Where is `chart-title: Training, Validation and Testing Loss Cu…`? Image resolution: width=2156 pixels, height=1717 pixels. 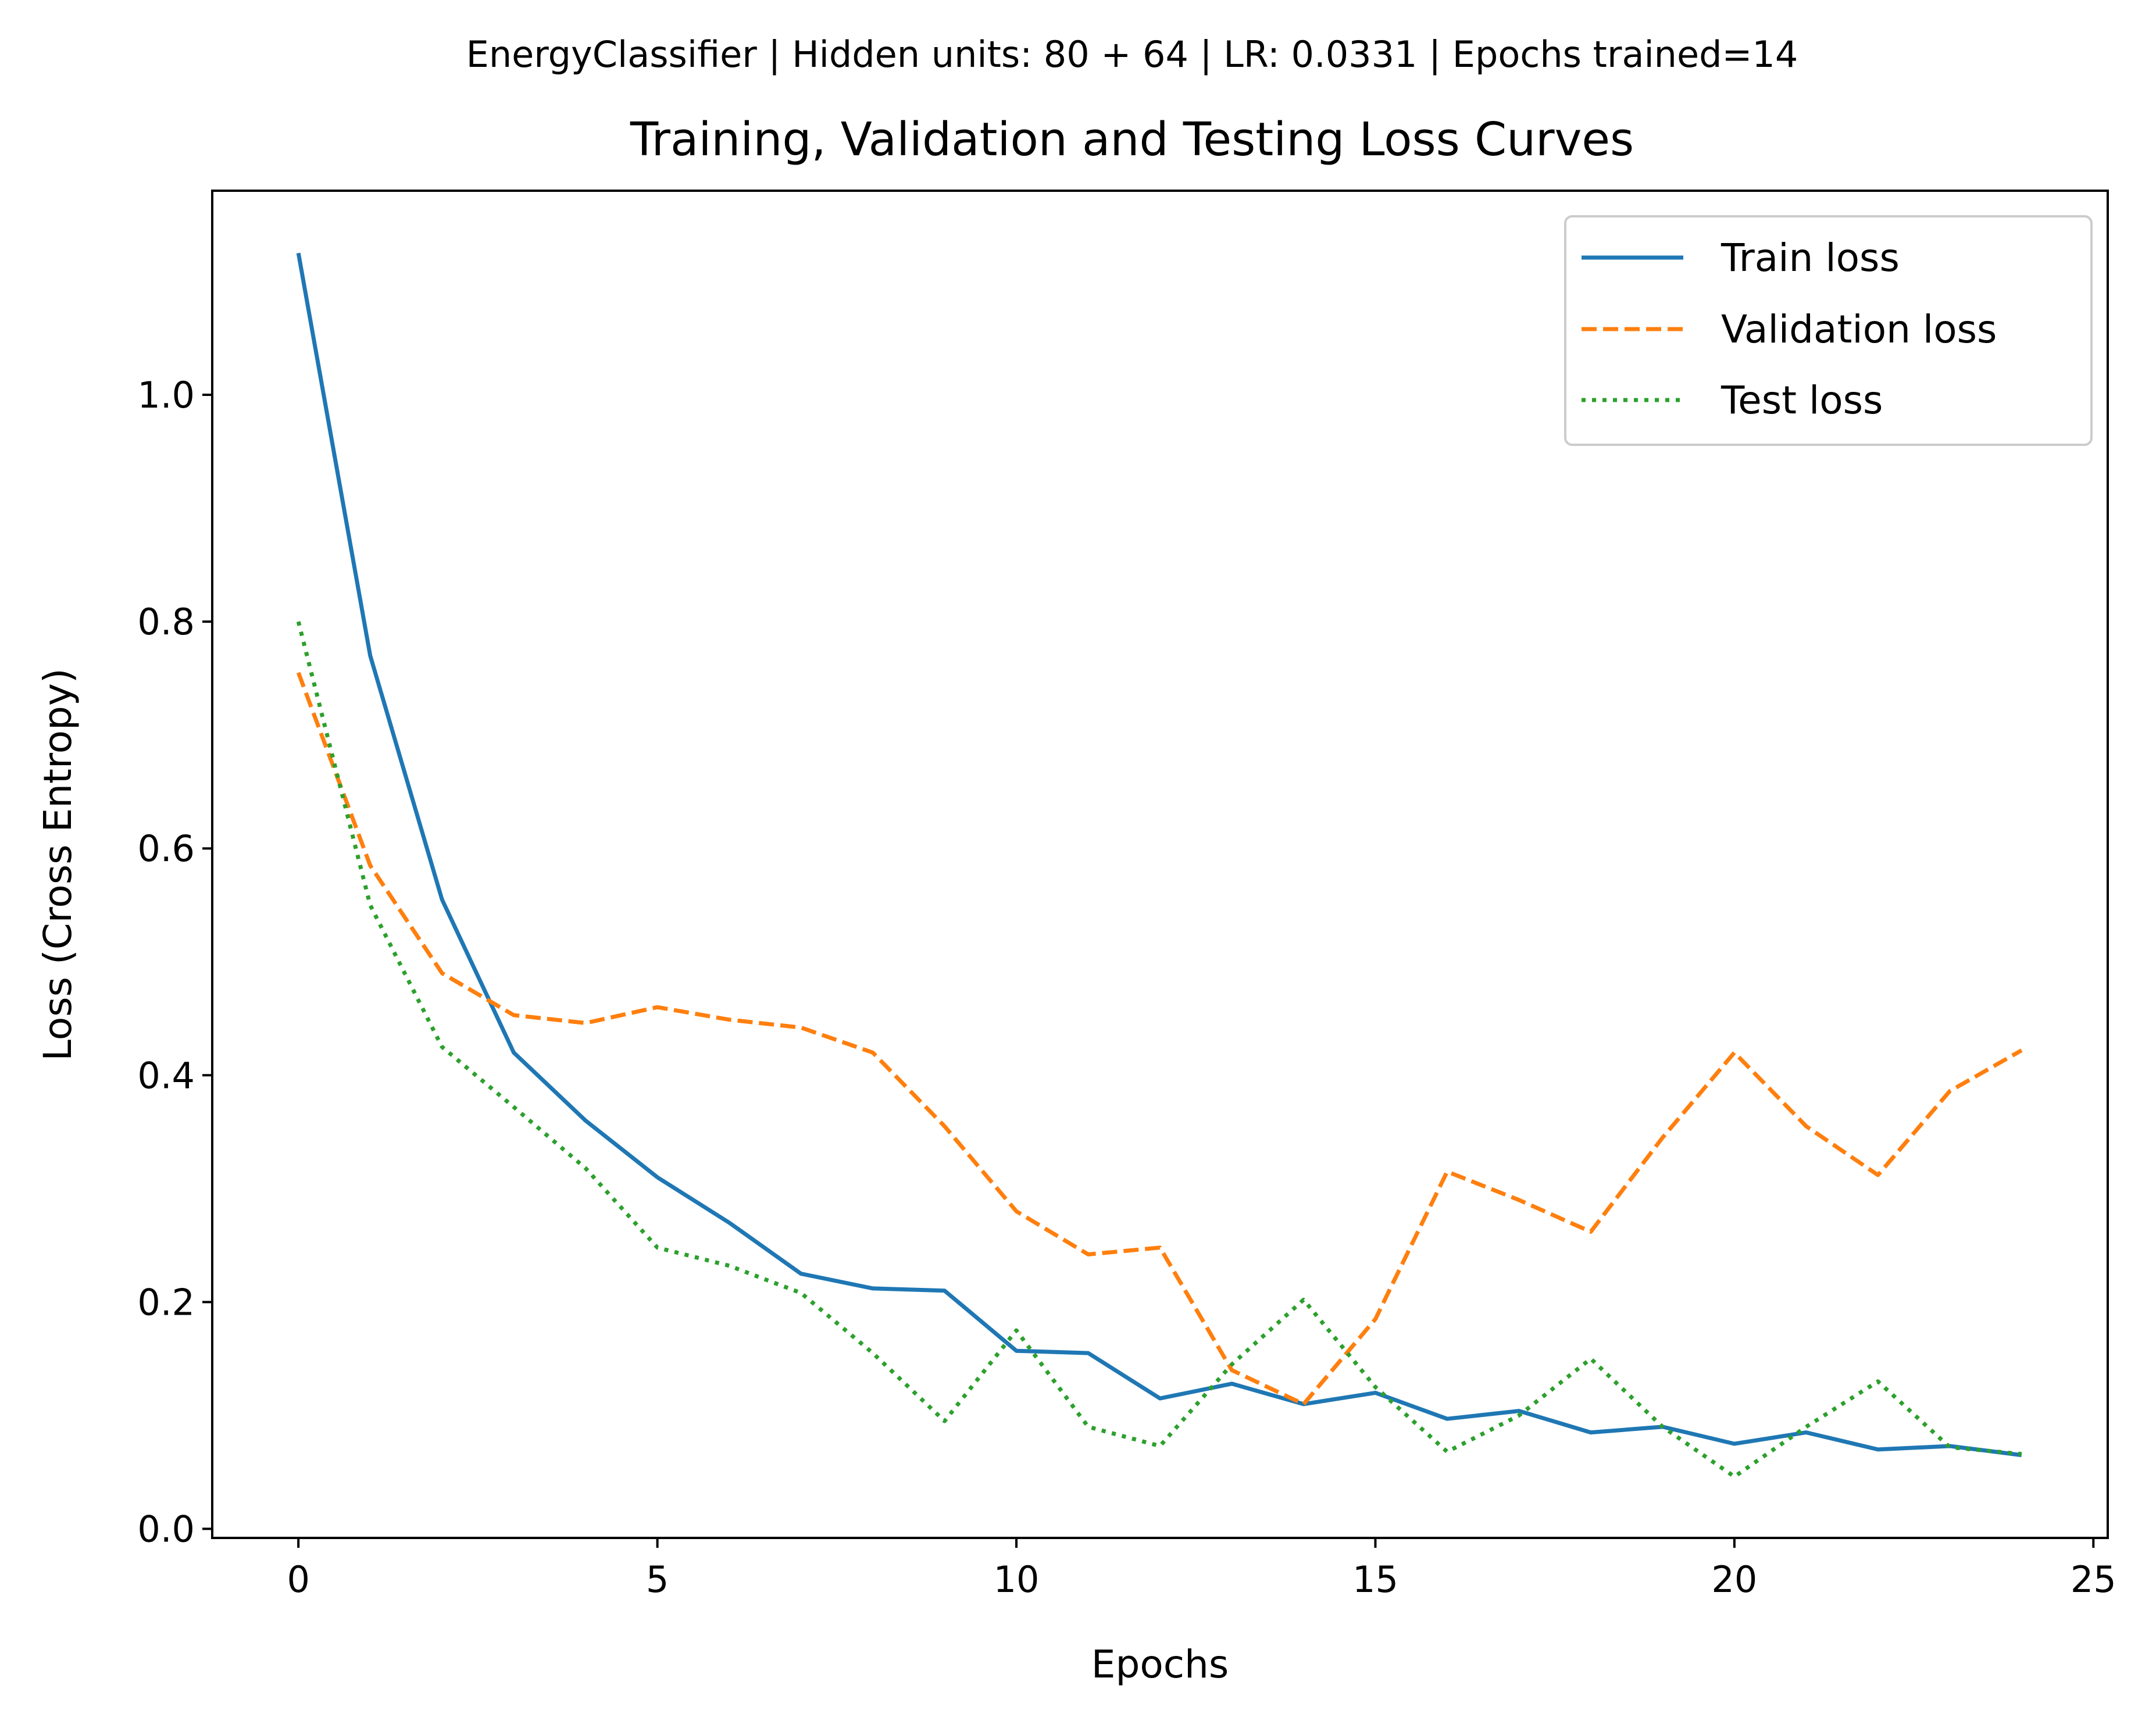 chart-title: Training, Validation and Testing Loss Cu… is located at coordinates (1132, 139).